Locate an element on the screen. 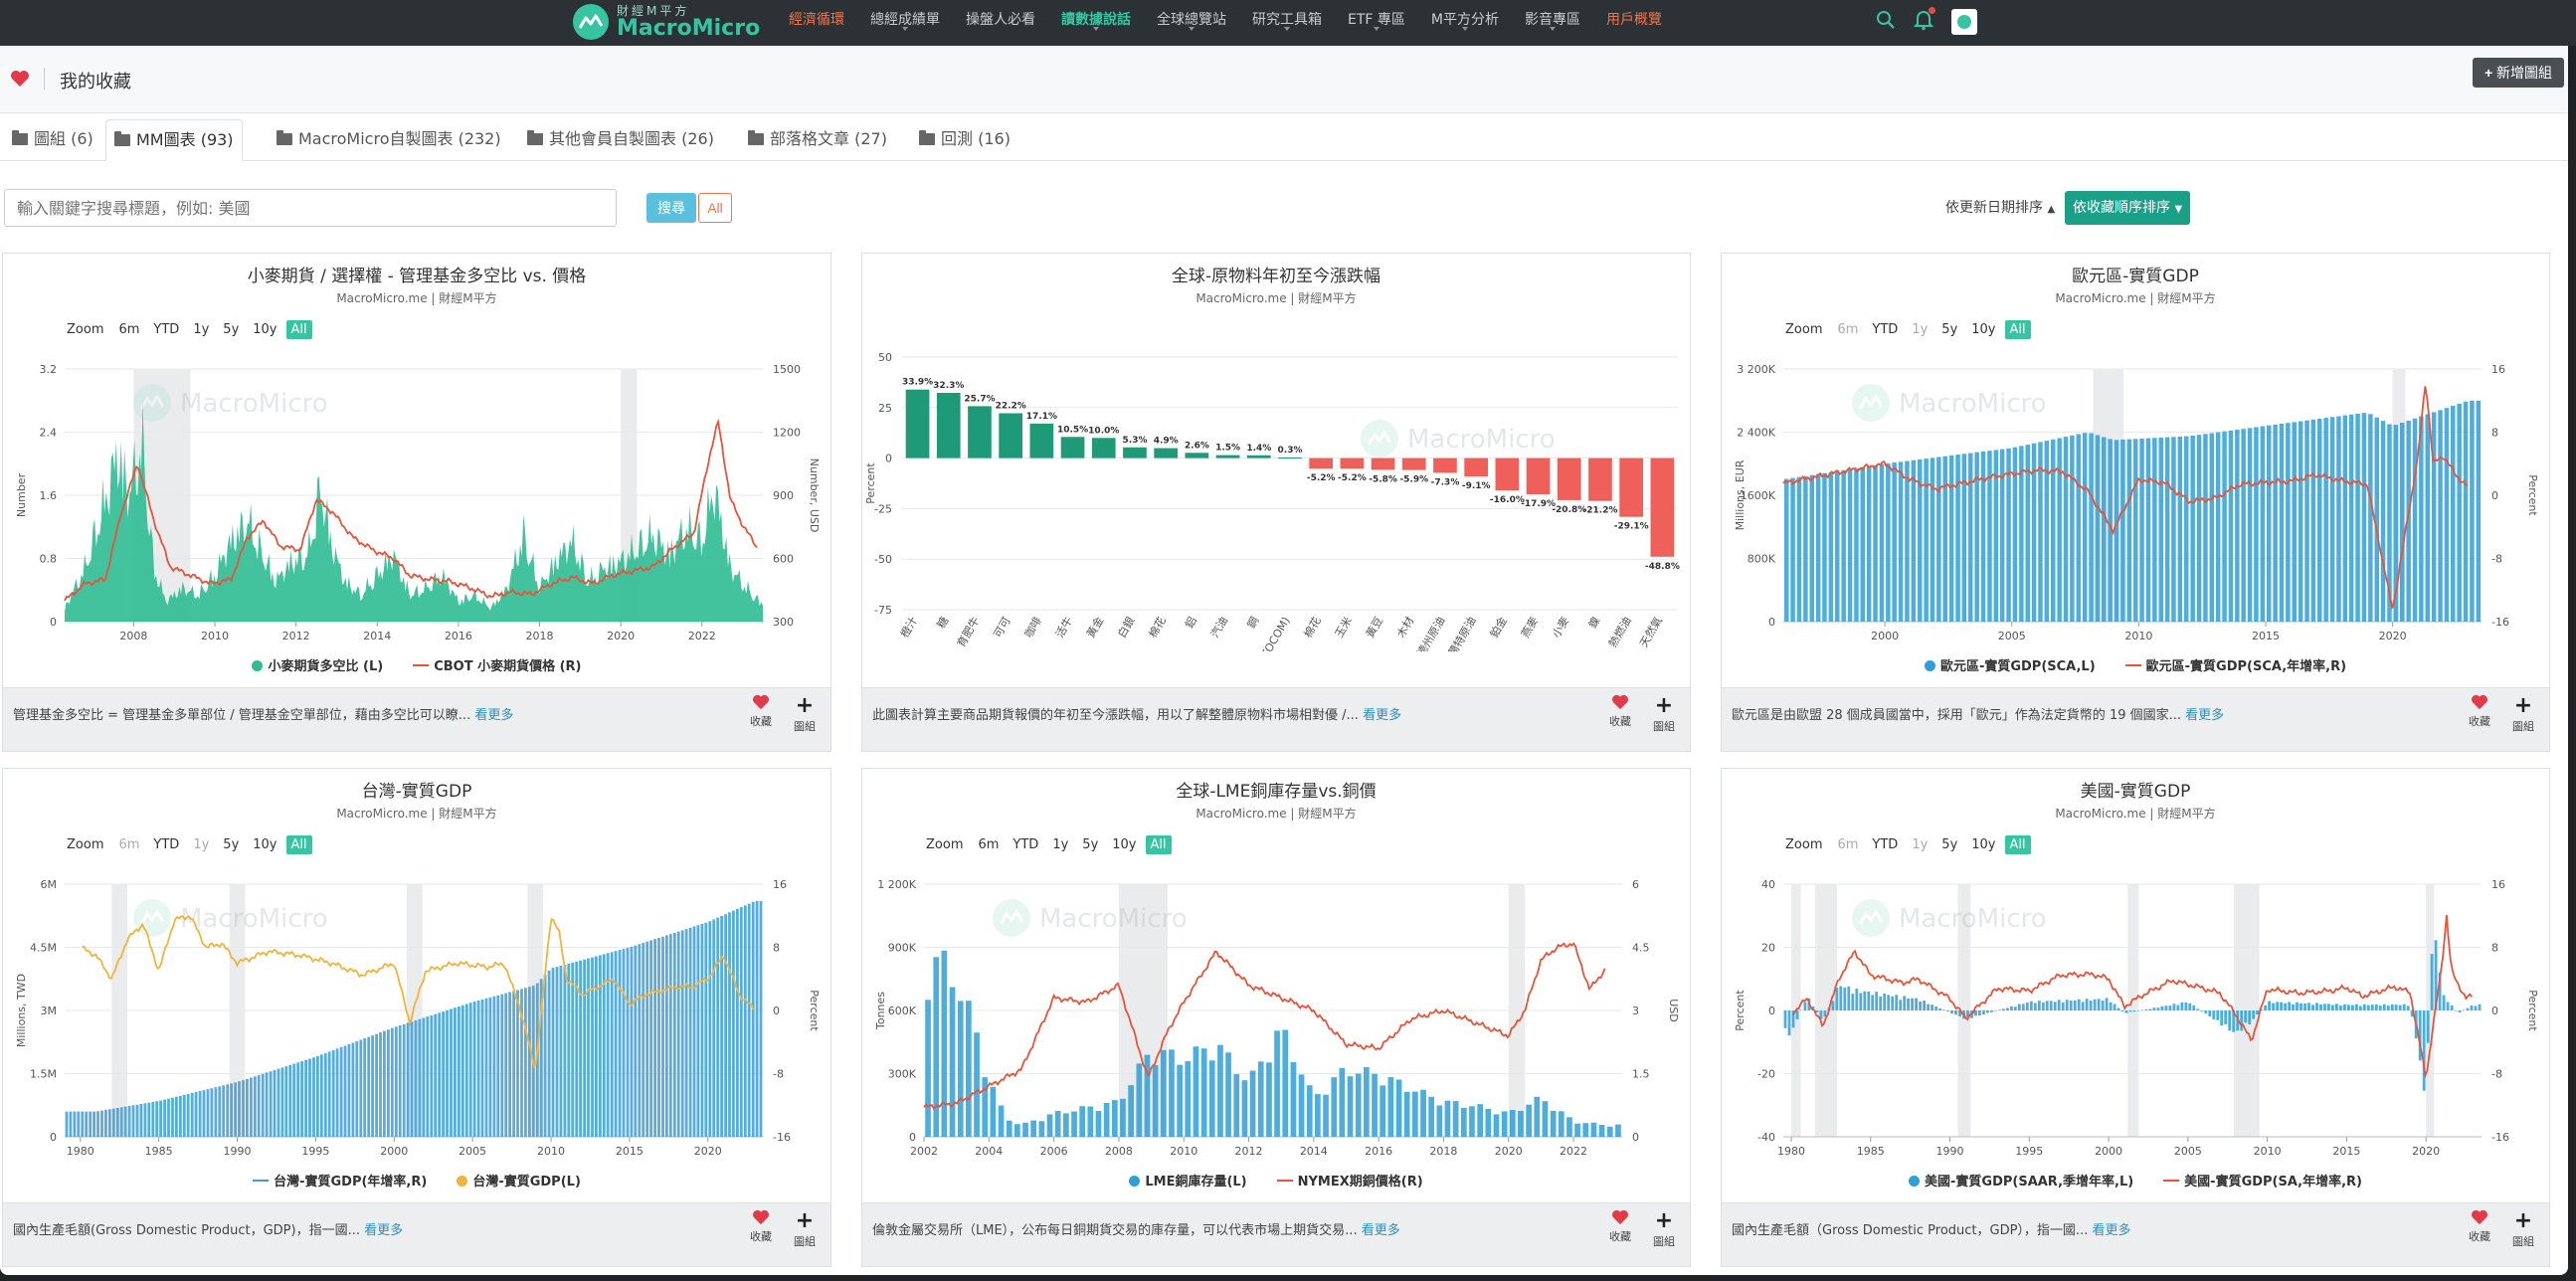 This screenshot has width=2576, height=1281. chart-title: 小麥期貨 / 選擇權 - 管理基金多空比 vs. 價格 is located at coordinates (417, 276).